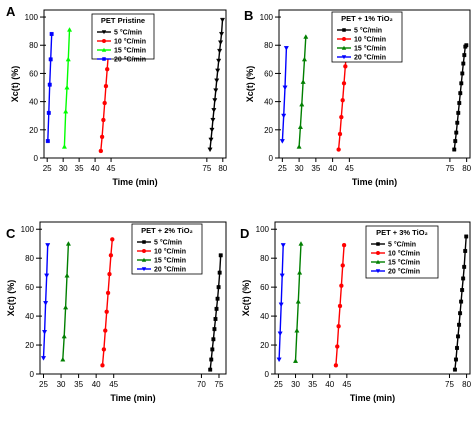 Image resolution: width=474 pixels, height=423 pixels. What do you see at coordinates (402, 232) in the screenshot?
I see `legend-title: PET + 3% TiO₂` at bounding box center [402, 232].